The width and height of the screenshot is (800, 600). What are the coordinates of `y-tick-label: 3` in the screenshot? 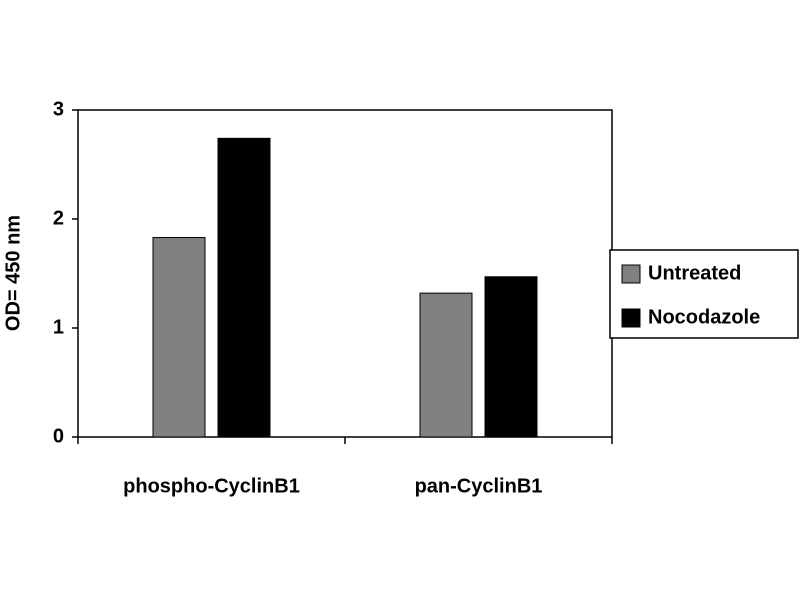 It's located at (58, 109).